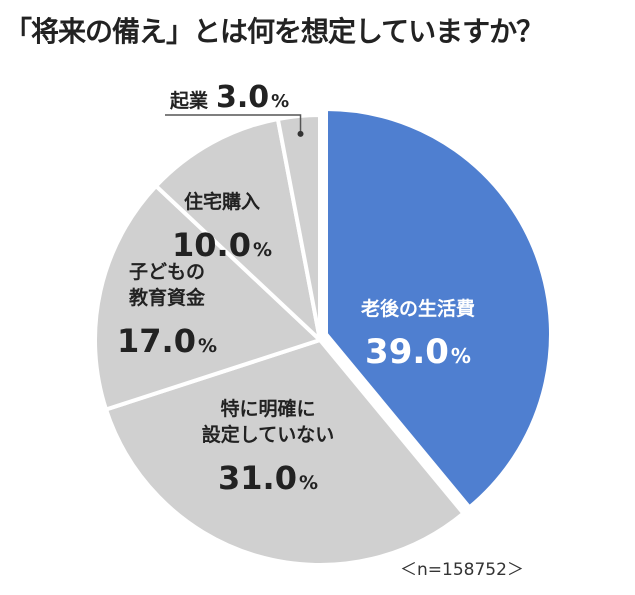 Image resolution: width=635 pixels, height=595 pixels. What do you see at coordinates (274, 31) in the screenshot?
I see `chart-title: 「将来の備え」とは何を想定していますか？` at bounding box center [274, 31].